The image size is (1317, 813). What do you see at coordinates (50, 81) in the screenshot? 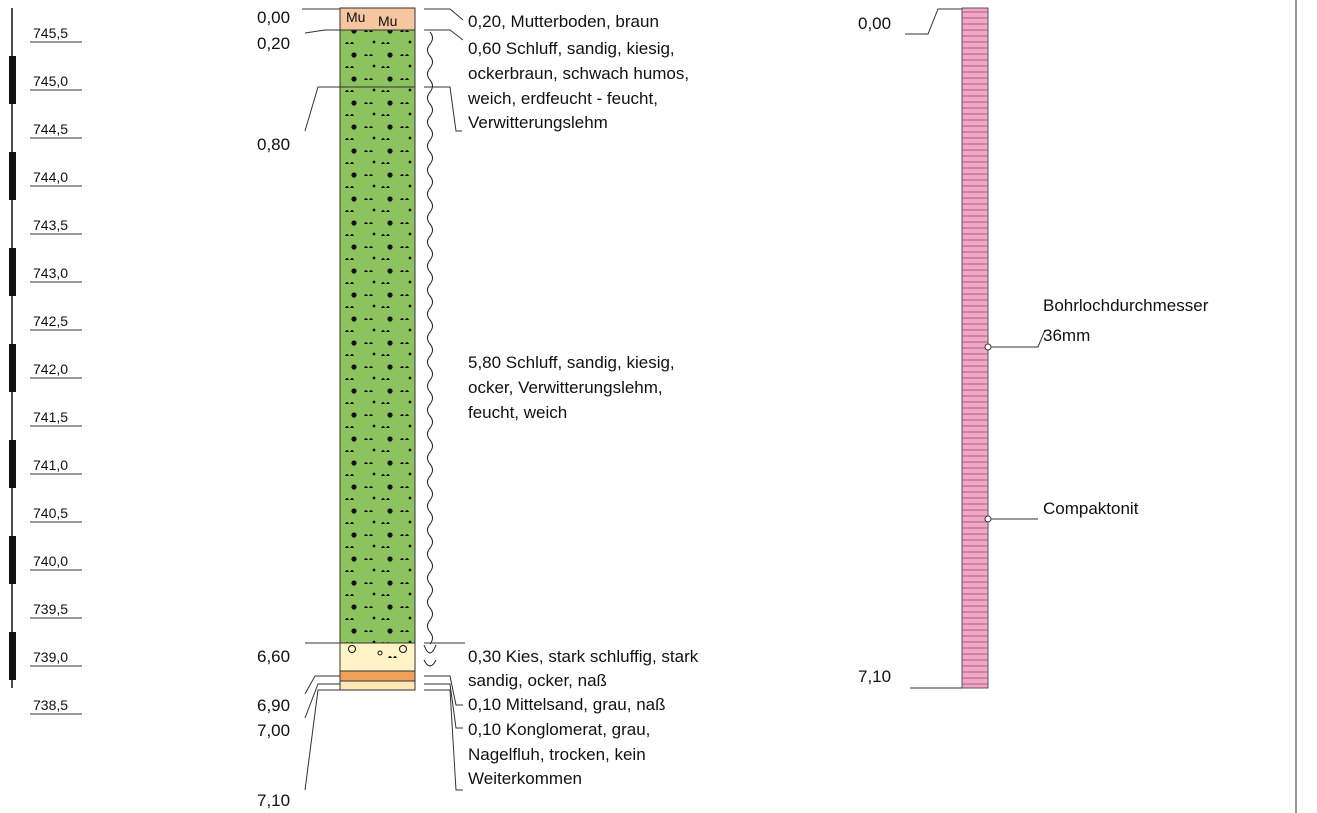
I see `elevation-label: 745,0` at bounding box center [50, 81].